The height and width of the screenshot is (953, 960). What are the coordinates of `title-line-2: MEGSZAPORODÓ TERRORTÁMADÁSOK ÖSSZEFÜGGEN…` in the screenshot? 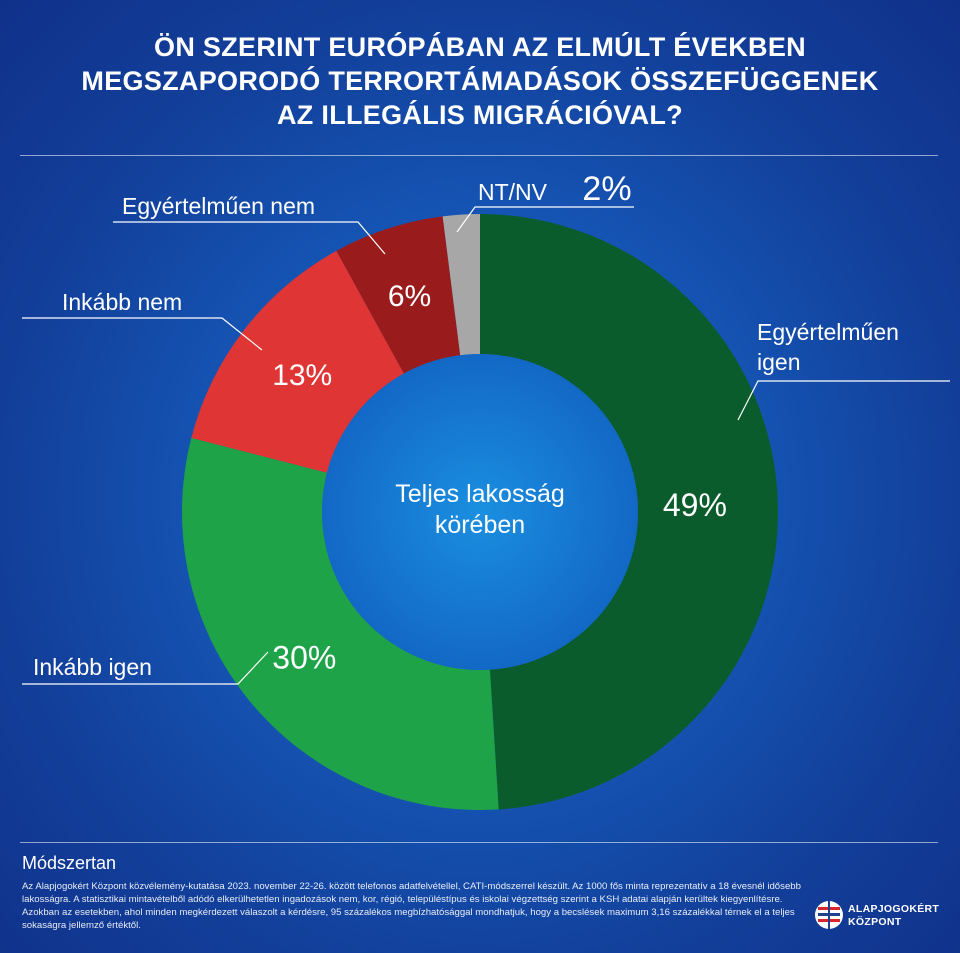 It's located at (480, 81).